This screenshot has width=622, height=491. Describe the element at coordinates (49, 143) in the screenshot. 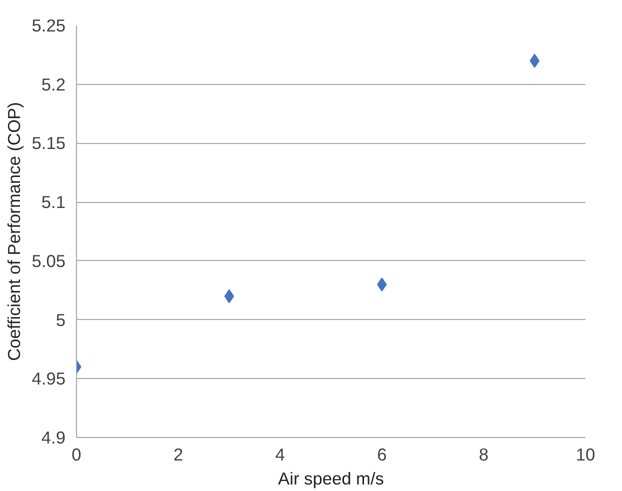

I see `y-tick-label: 5.15` at that location.